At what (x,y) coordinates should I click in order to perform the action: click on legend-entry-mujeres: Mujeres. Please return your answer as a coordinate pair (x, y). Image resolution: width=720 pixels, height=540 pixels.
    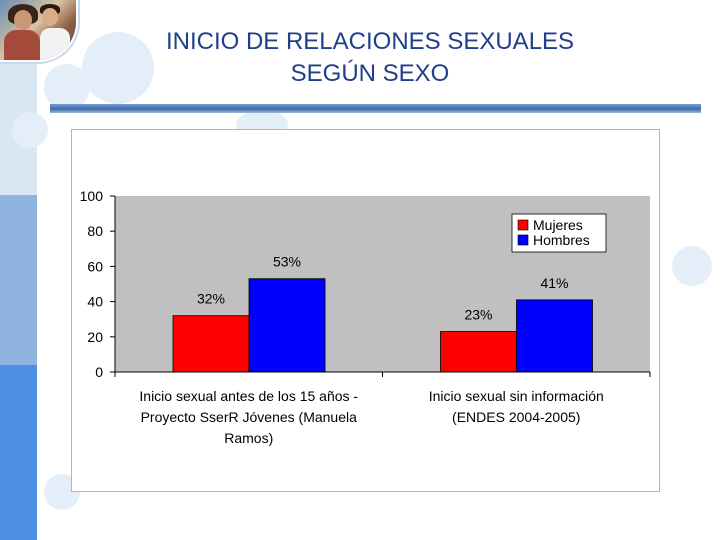
    Looking at the image, I should click on (558, 225).